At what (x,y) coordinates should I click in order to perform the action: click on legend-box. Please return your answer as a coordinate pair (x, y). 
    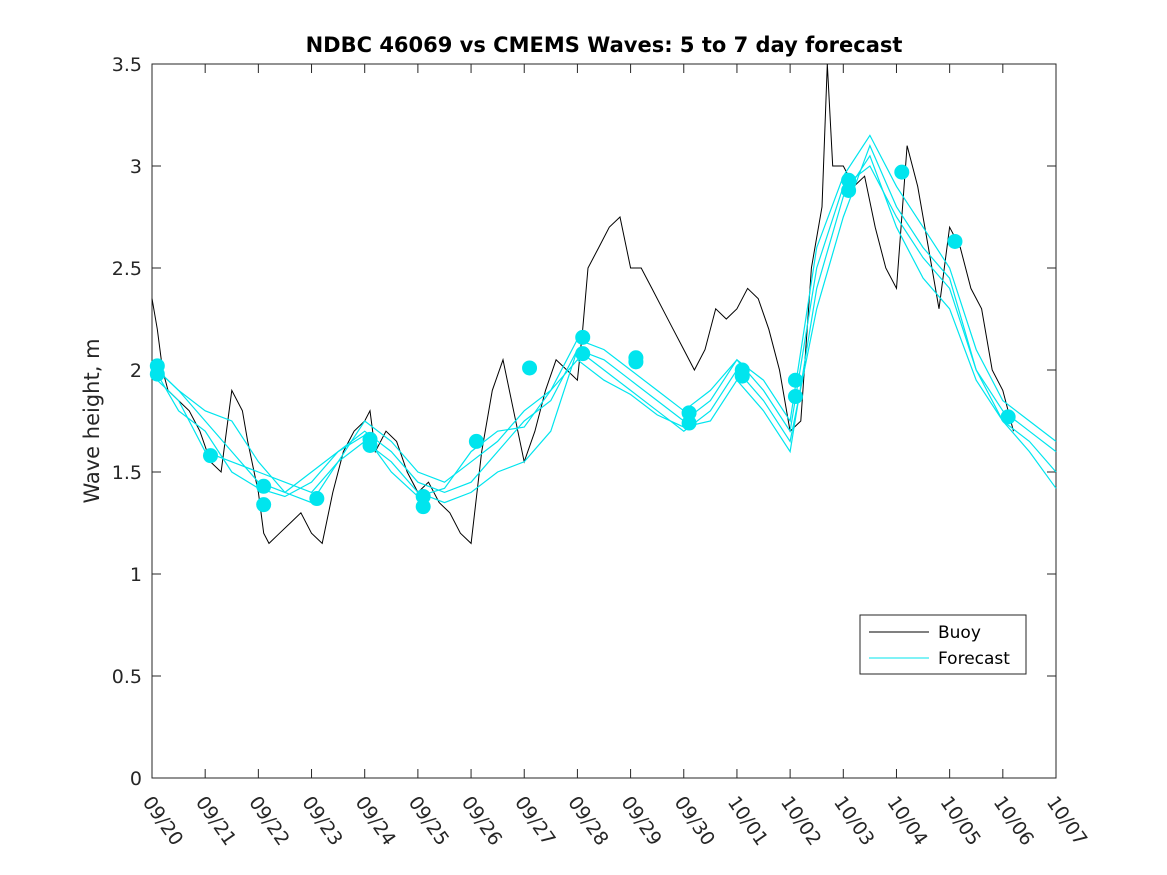
    Looking at the image, I should click on (943, 644).